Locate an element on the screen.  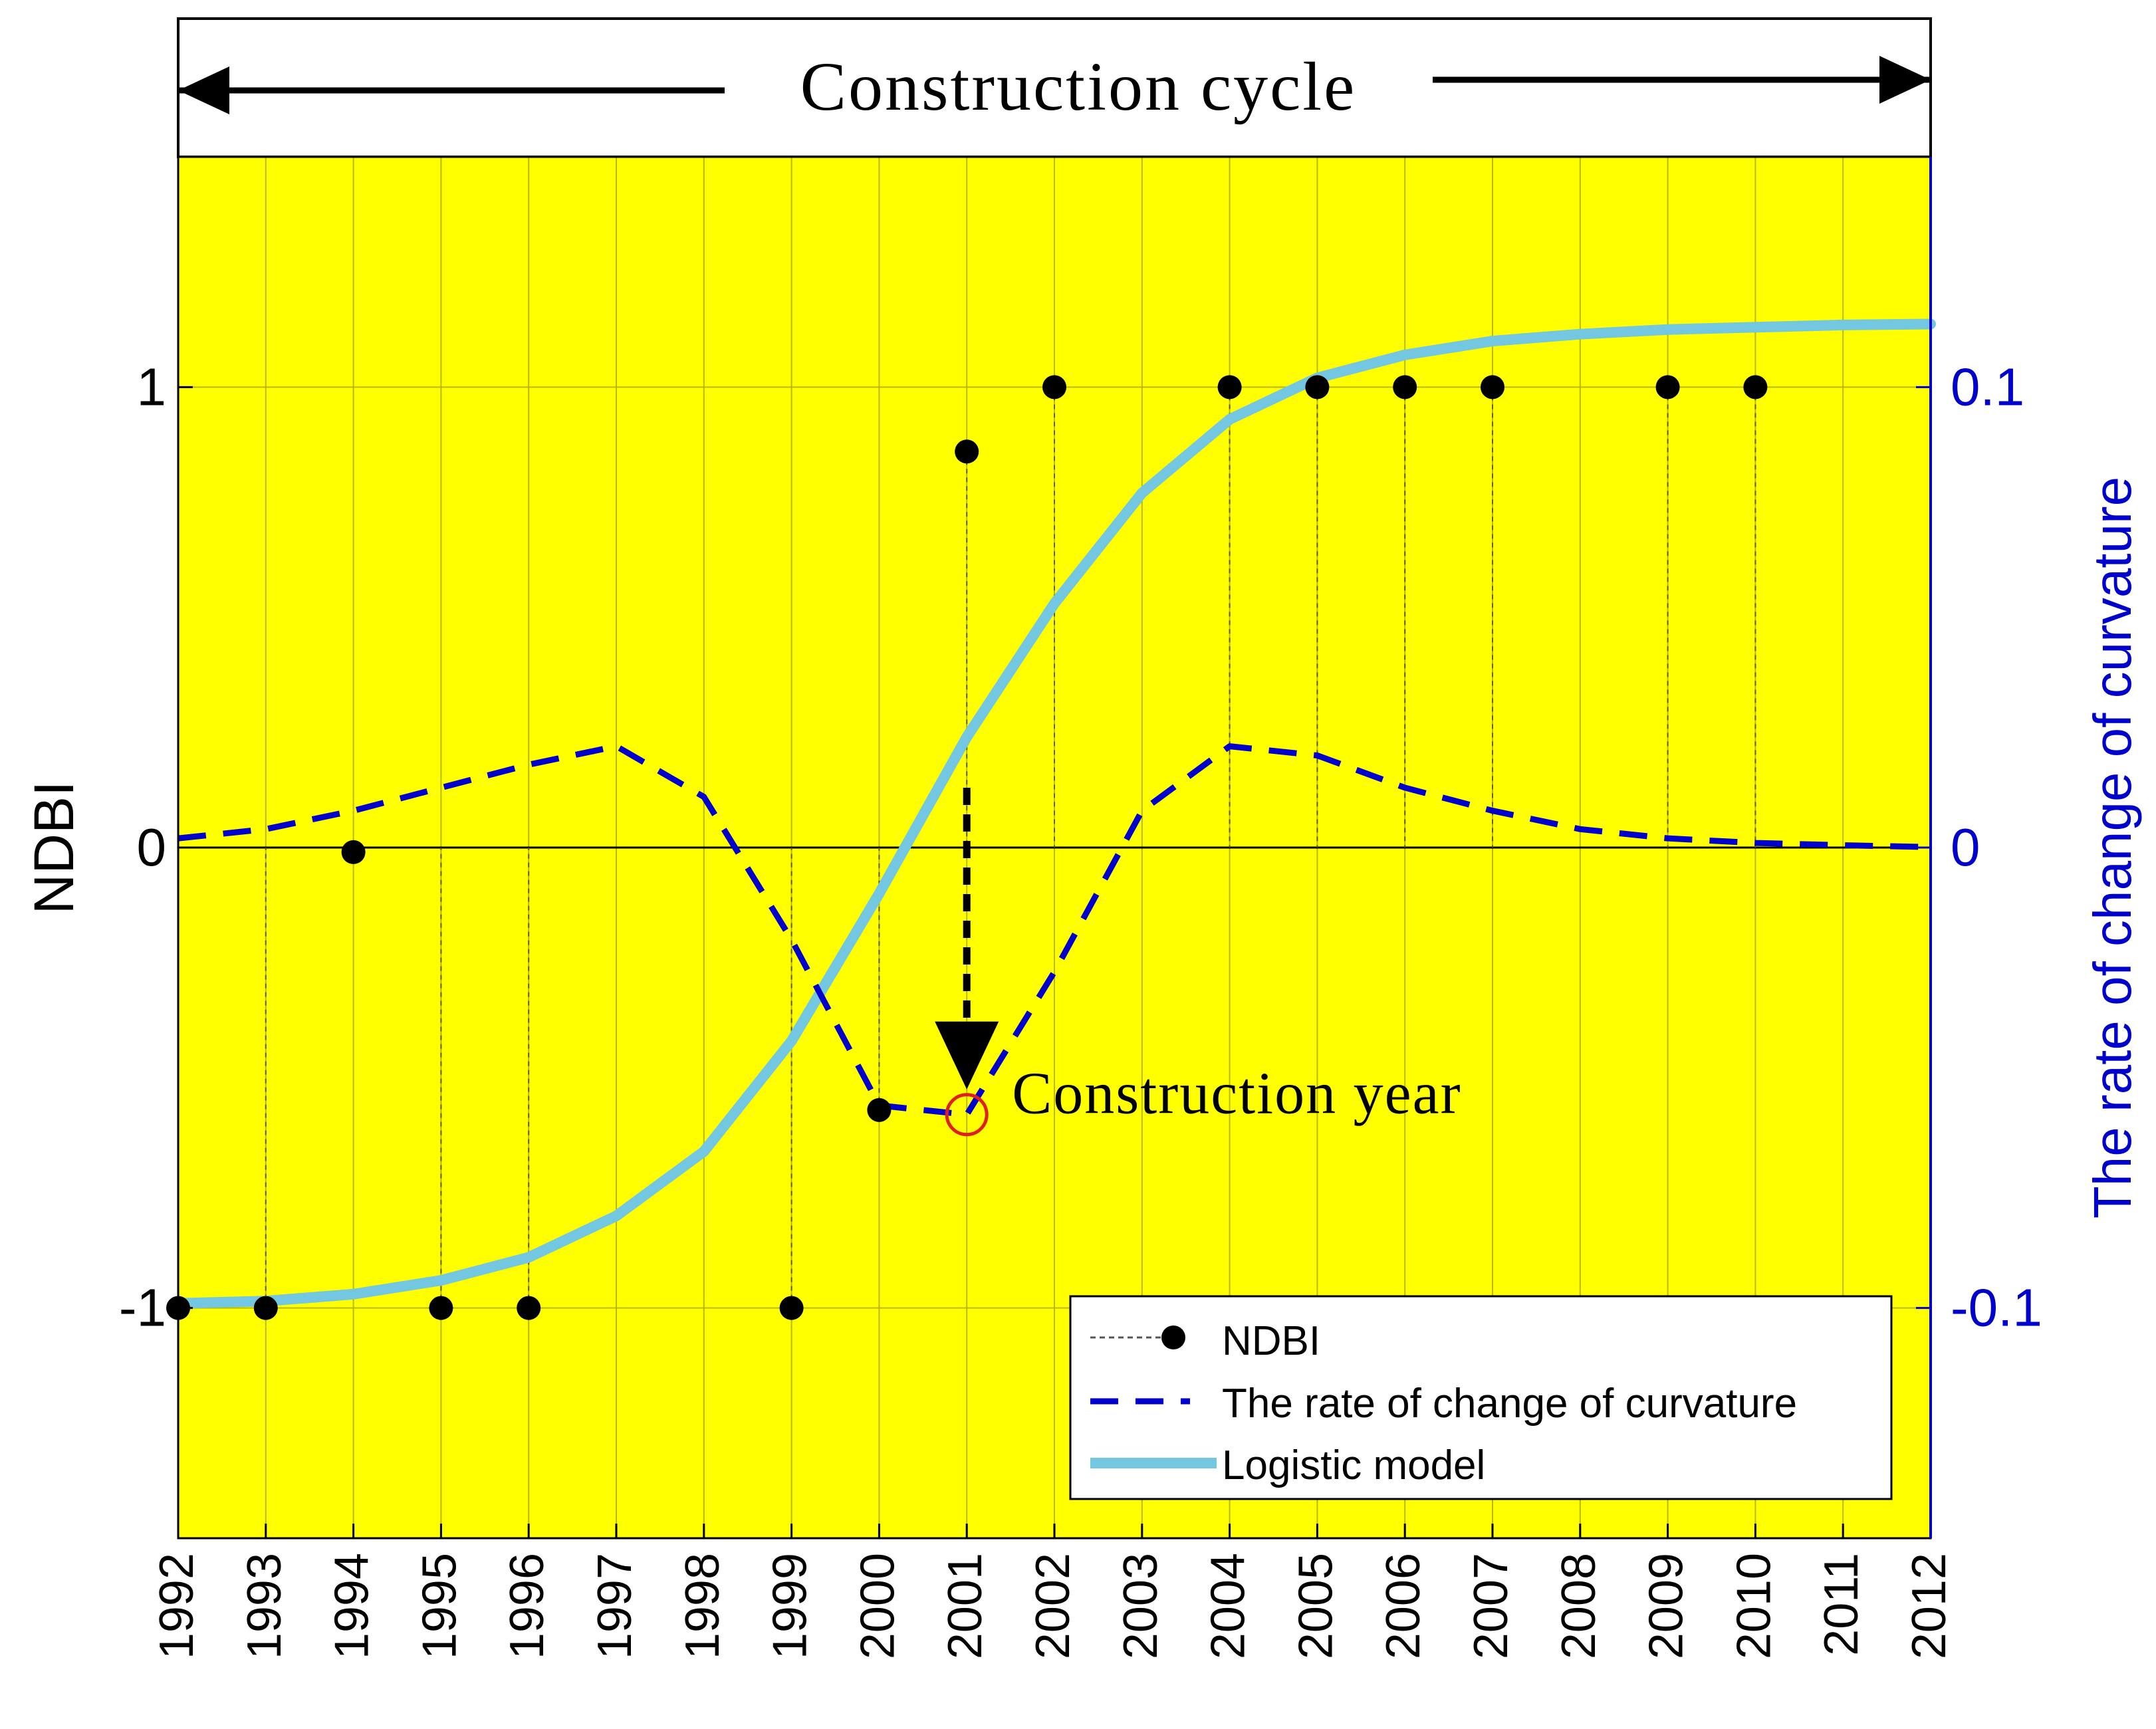
x-tick-label: 2001 is located at coordinates (966, 1606).